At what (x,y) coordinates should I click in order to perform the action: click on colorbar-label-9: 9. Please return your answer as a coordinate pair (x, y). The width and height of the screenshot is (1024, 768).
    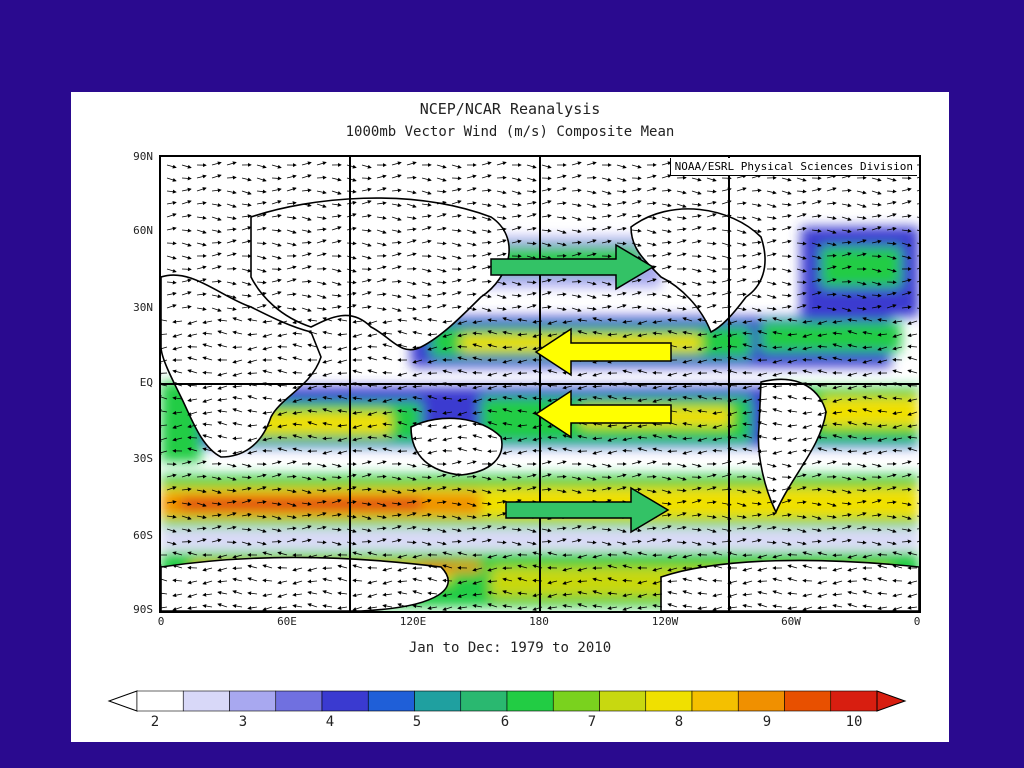
    Looking at the image, I should click on (767, 722).